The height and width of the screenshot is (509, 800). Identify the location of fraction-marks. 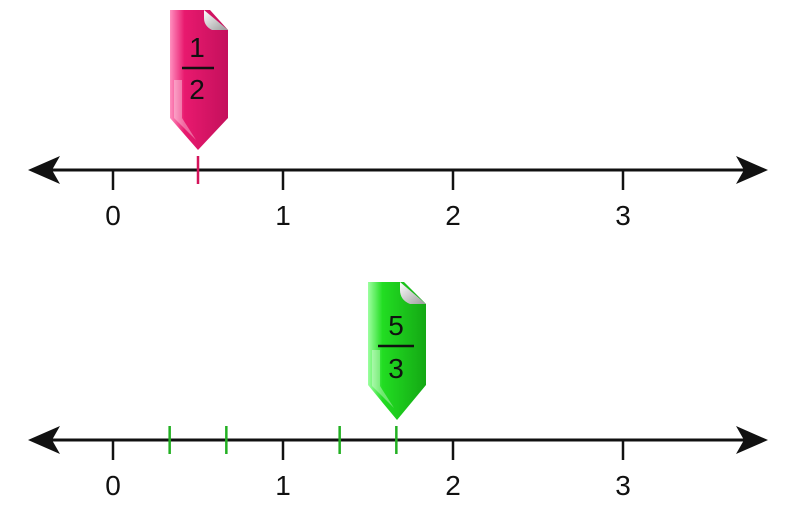
(283, 440).